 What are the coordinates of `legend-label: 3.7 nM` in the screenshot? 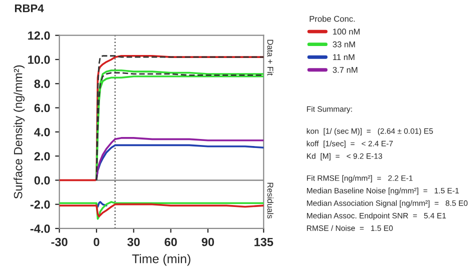 It's located at (345, 69).